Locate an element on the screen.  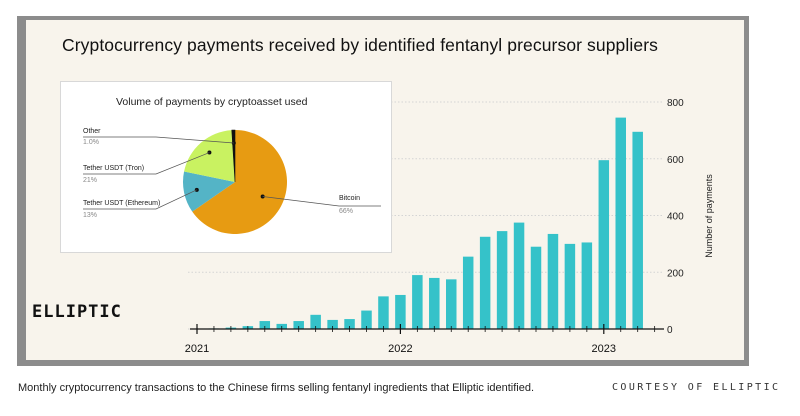
elliptic-logo: ELLIPTIC is located at coordinates (77, 312).